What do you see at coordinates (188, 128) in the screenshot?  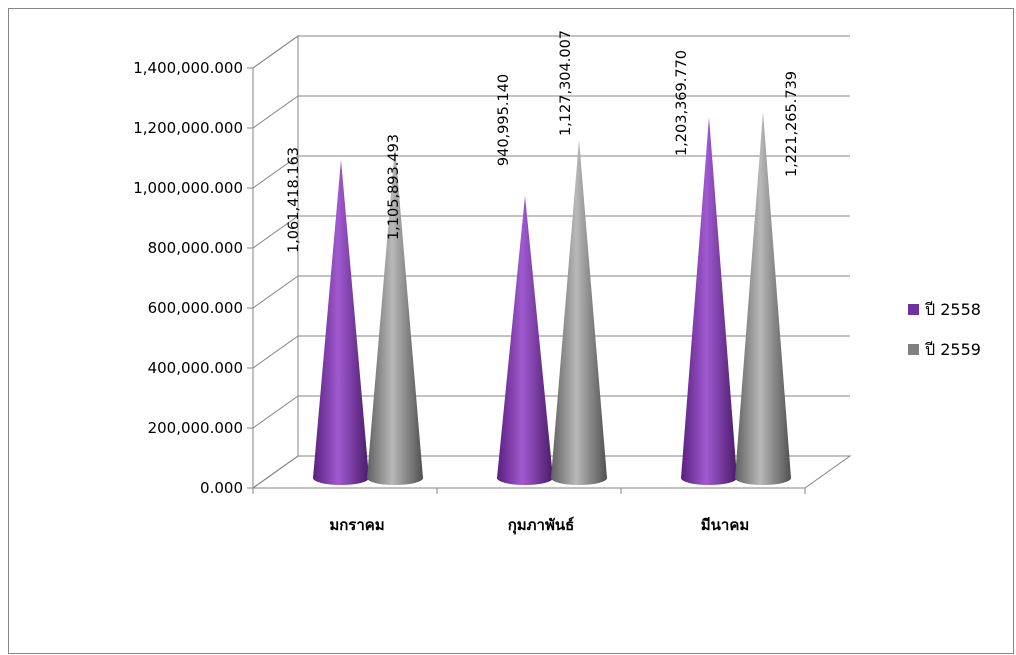 I see `y-tick-label: 1,200,000.000` at bounding box center [188, 128].